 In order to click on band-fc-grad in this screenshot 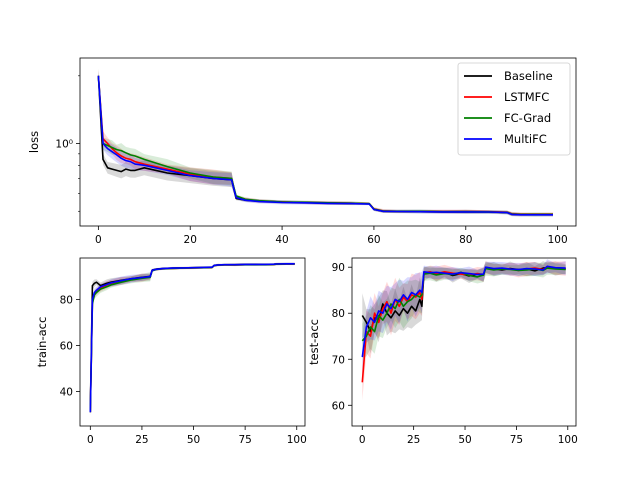, I will do `click(464, 309)`.